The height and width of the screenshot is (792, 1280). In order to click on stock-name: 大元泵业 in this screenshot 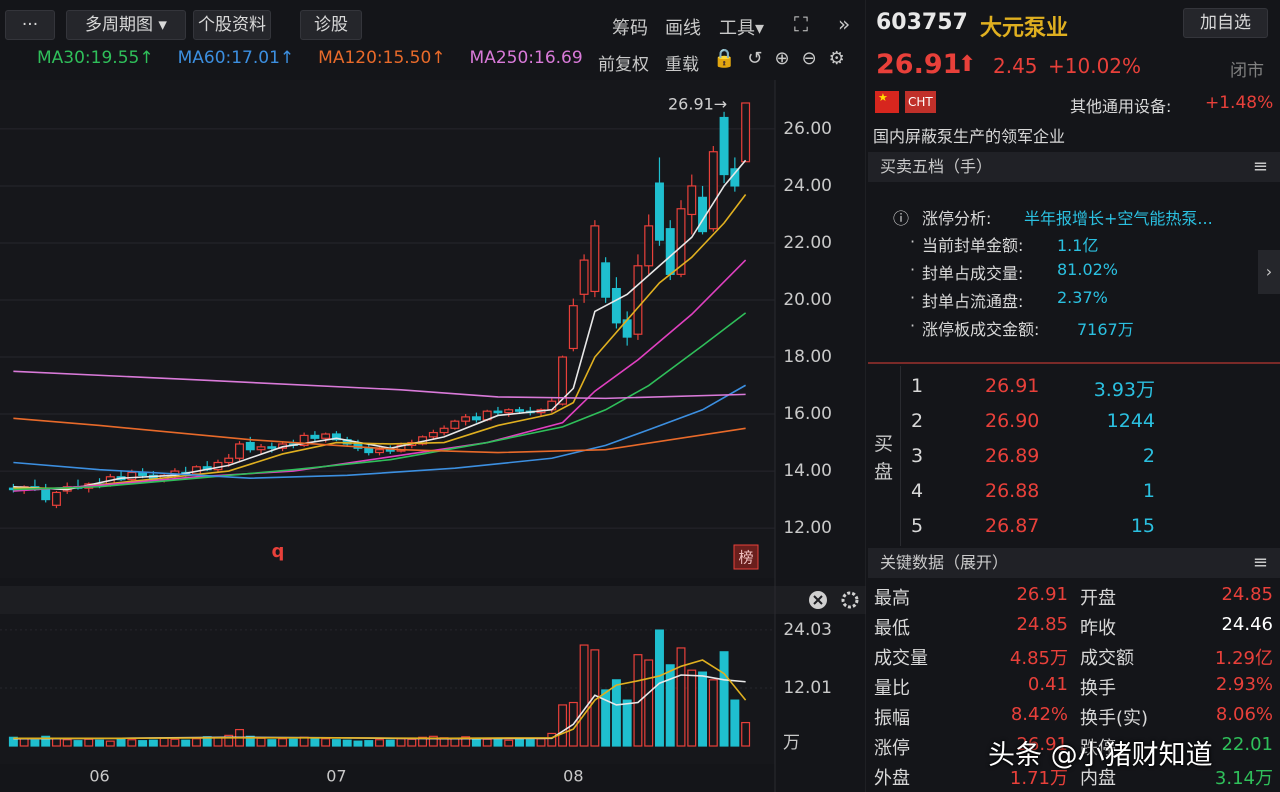, I will do `click(1024, 28)`.